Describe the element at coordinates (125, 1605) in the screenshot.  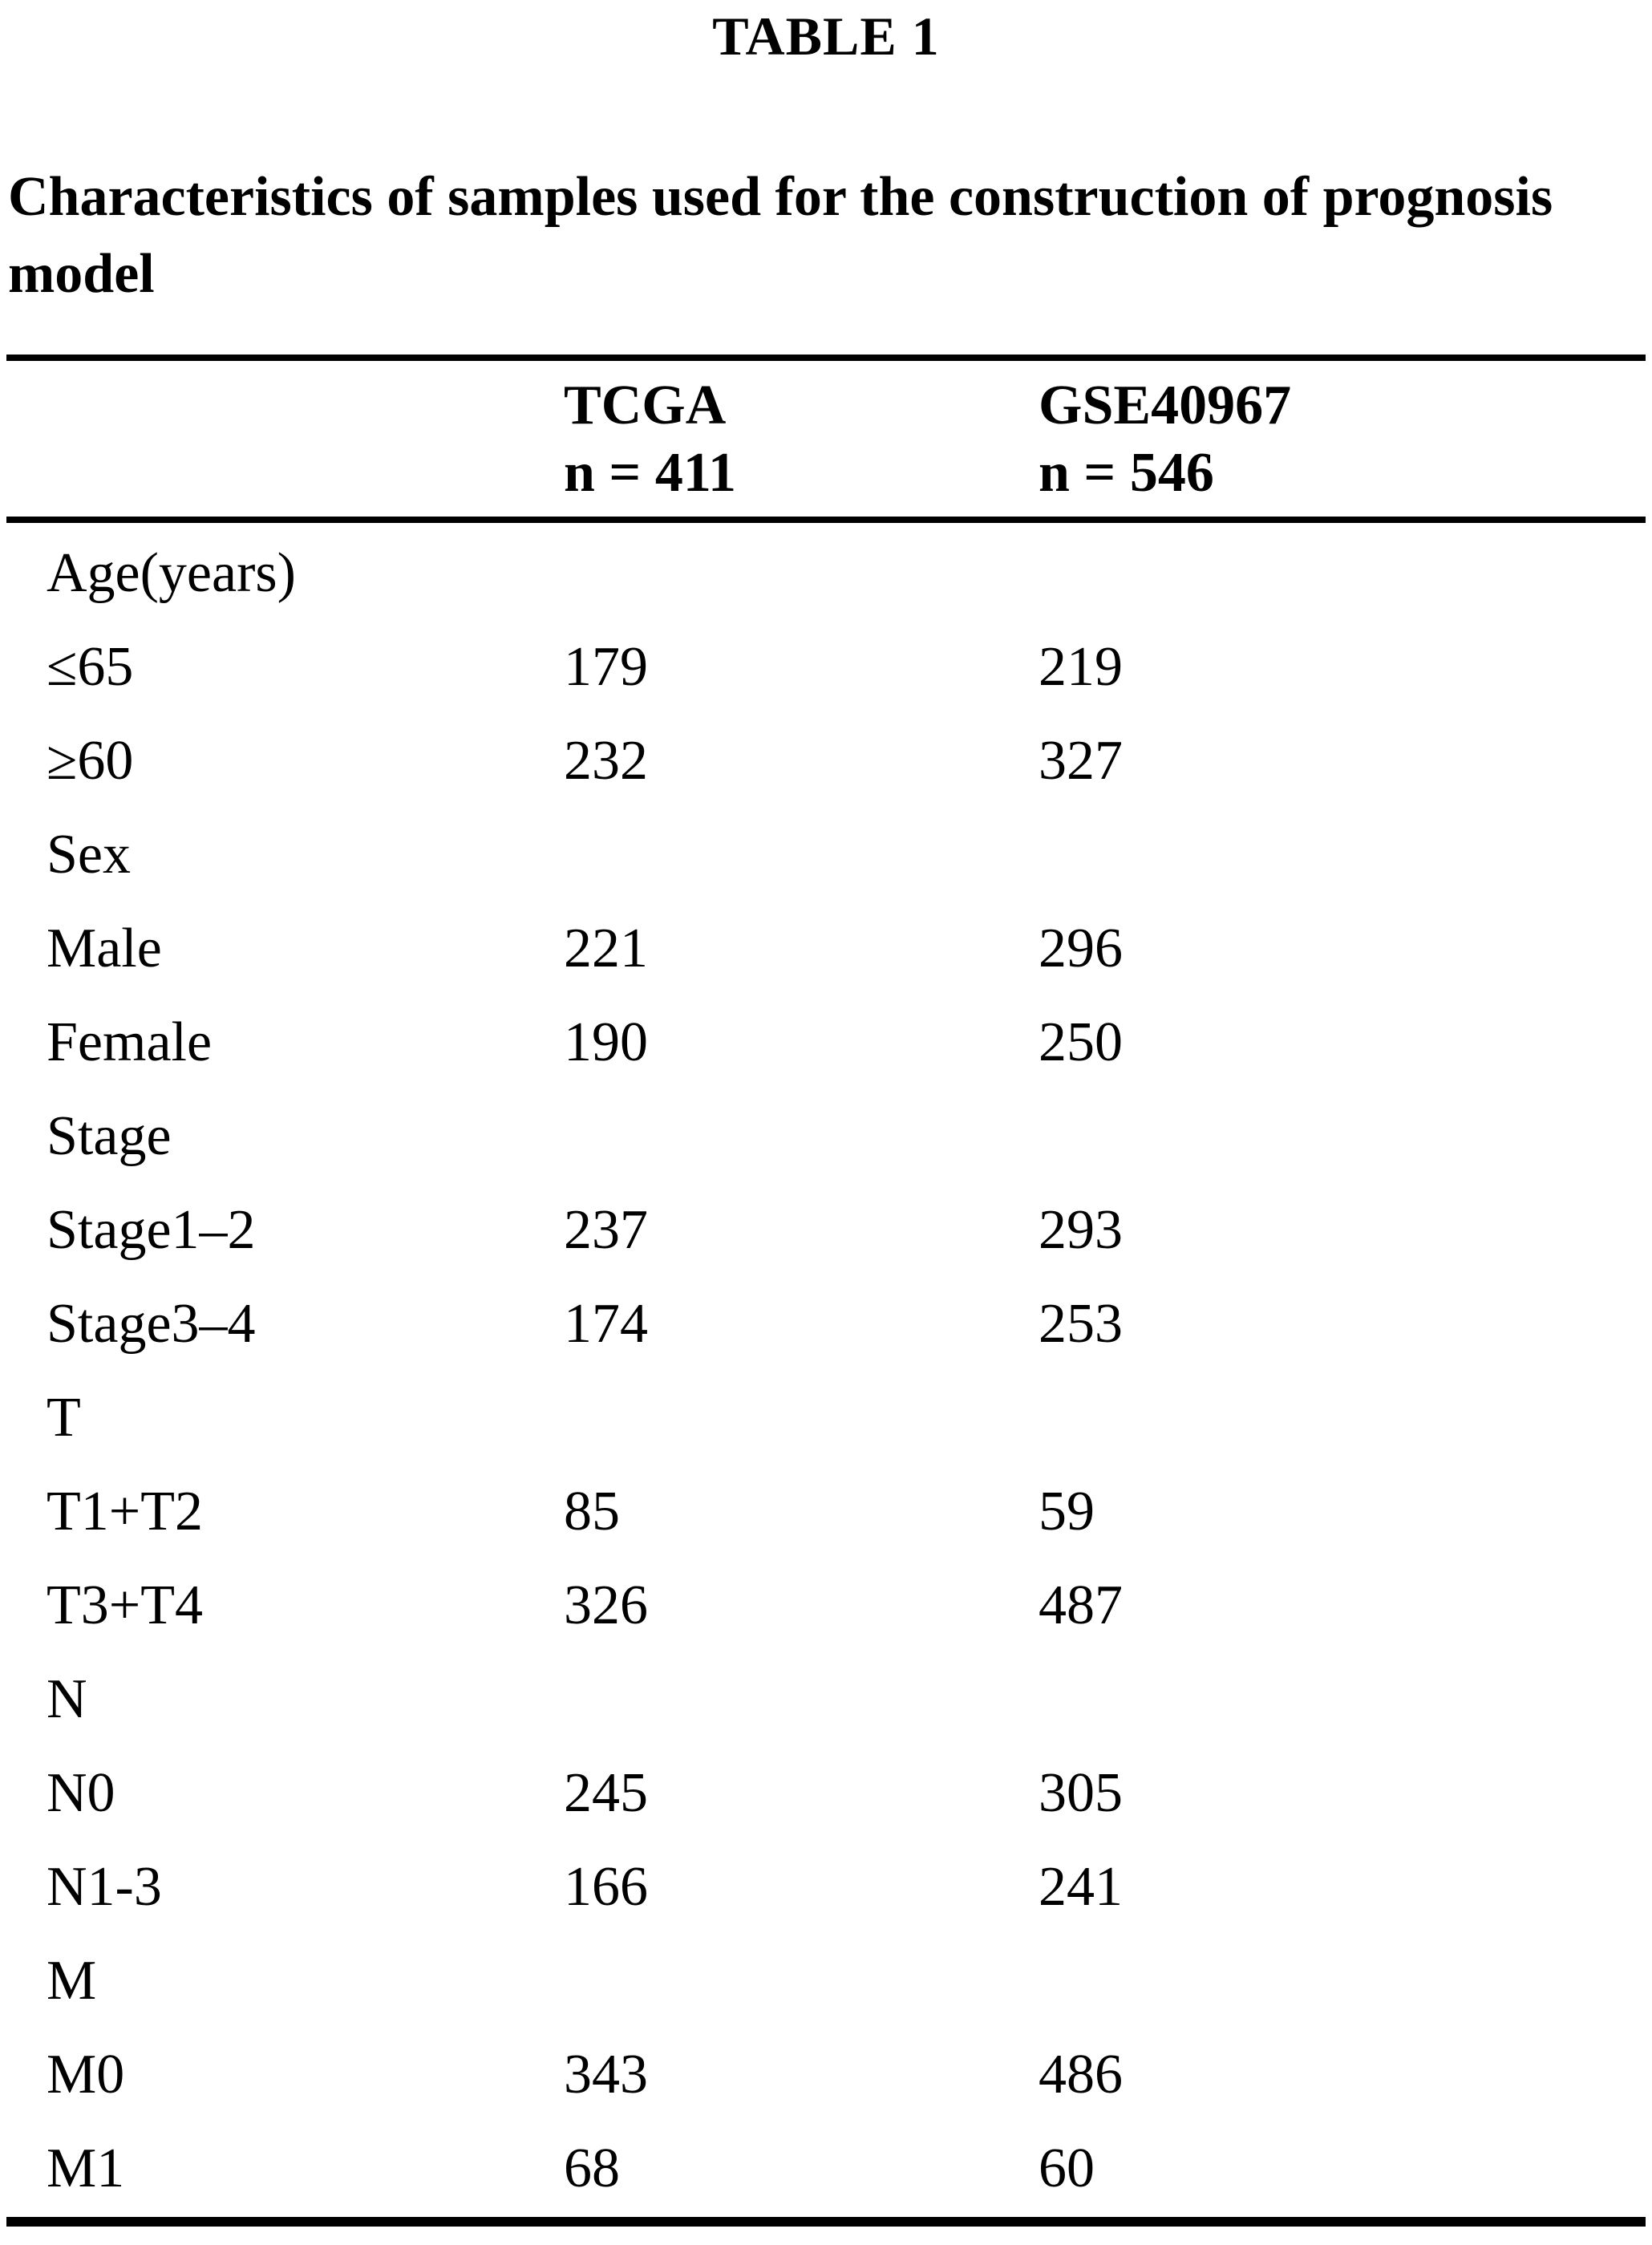
I see `row-label: T3+T4` at that location.